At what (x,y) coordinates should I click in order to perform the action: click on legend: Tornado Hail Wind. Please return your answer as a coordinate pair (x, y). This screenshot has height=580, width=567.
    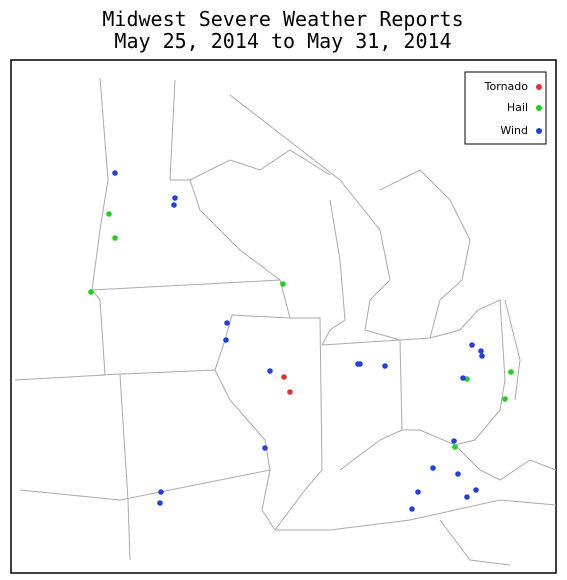
    Looking at the image, I should click on (505, 108).